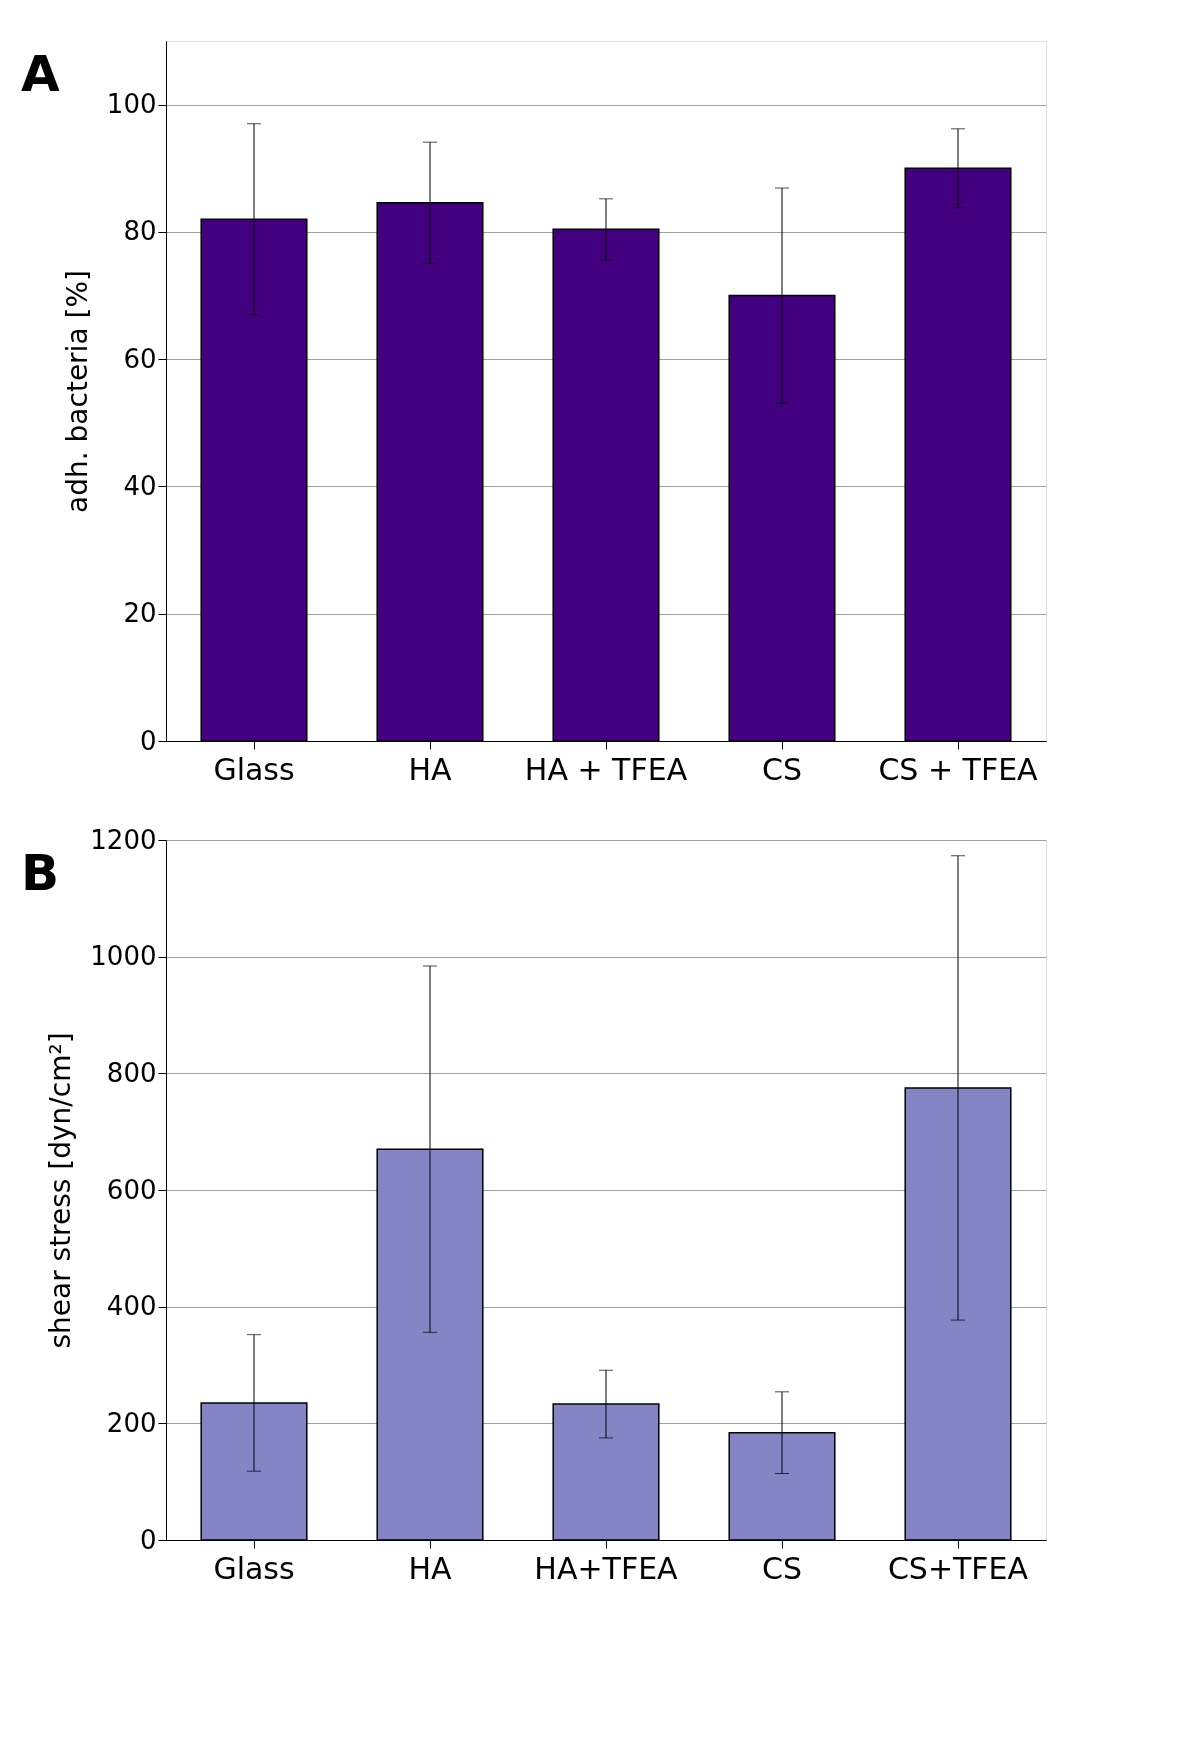  Describe the element at coordinates (140, 613) in the screenshot. I see `y-tick-label: 20` at that location.